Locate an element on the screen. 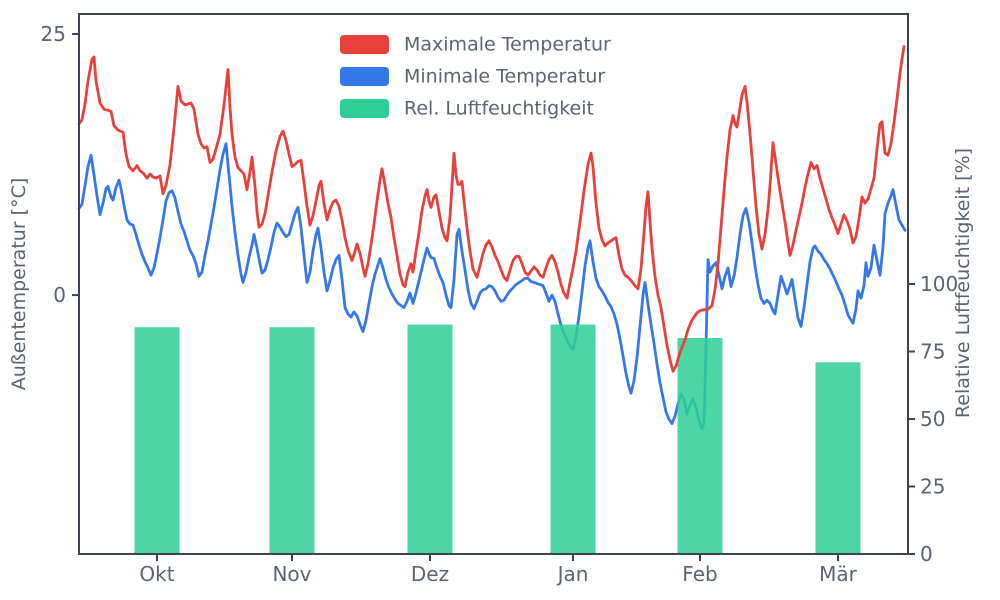 The height and width of the screenshot is (600, 1000). left-axis-ticks: 25 0 is located at coordinates (60, 164).